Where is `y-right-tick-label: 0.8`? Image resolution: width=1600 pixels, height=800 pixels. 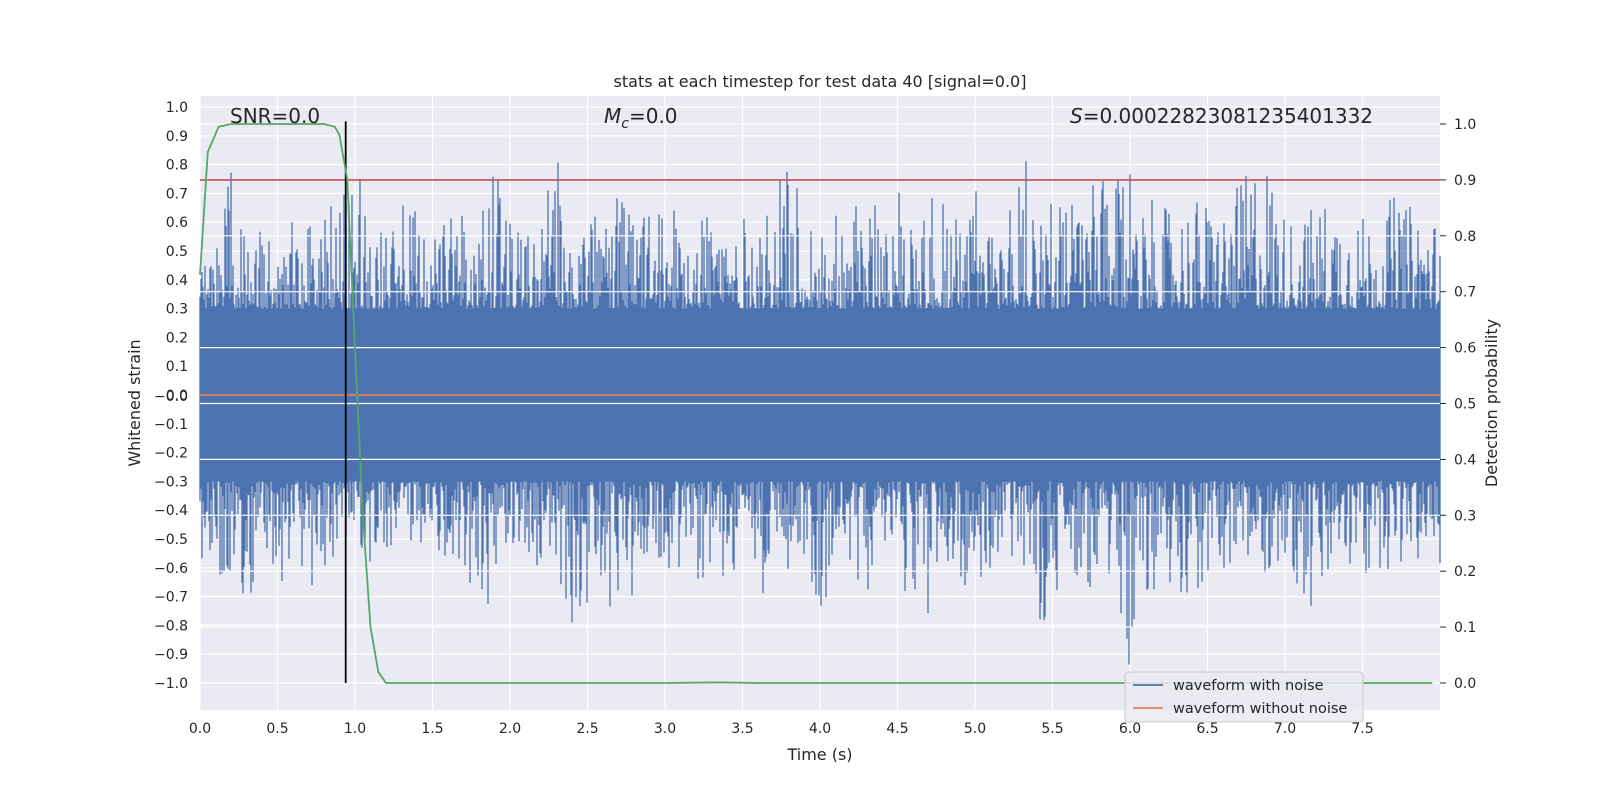
y-right-tick-label: 0.8 is located at coordinates (1465, 237).